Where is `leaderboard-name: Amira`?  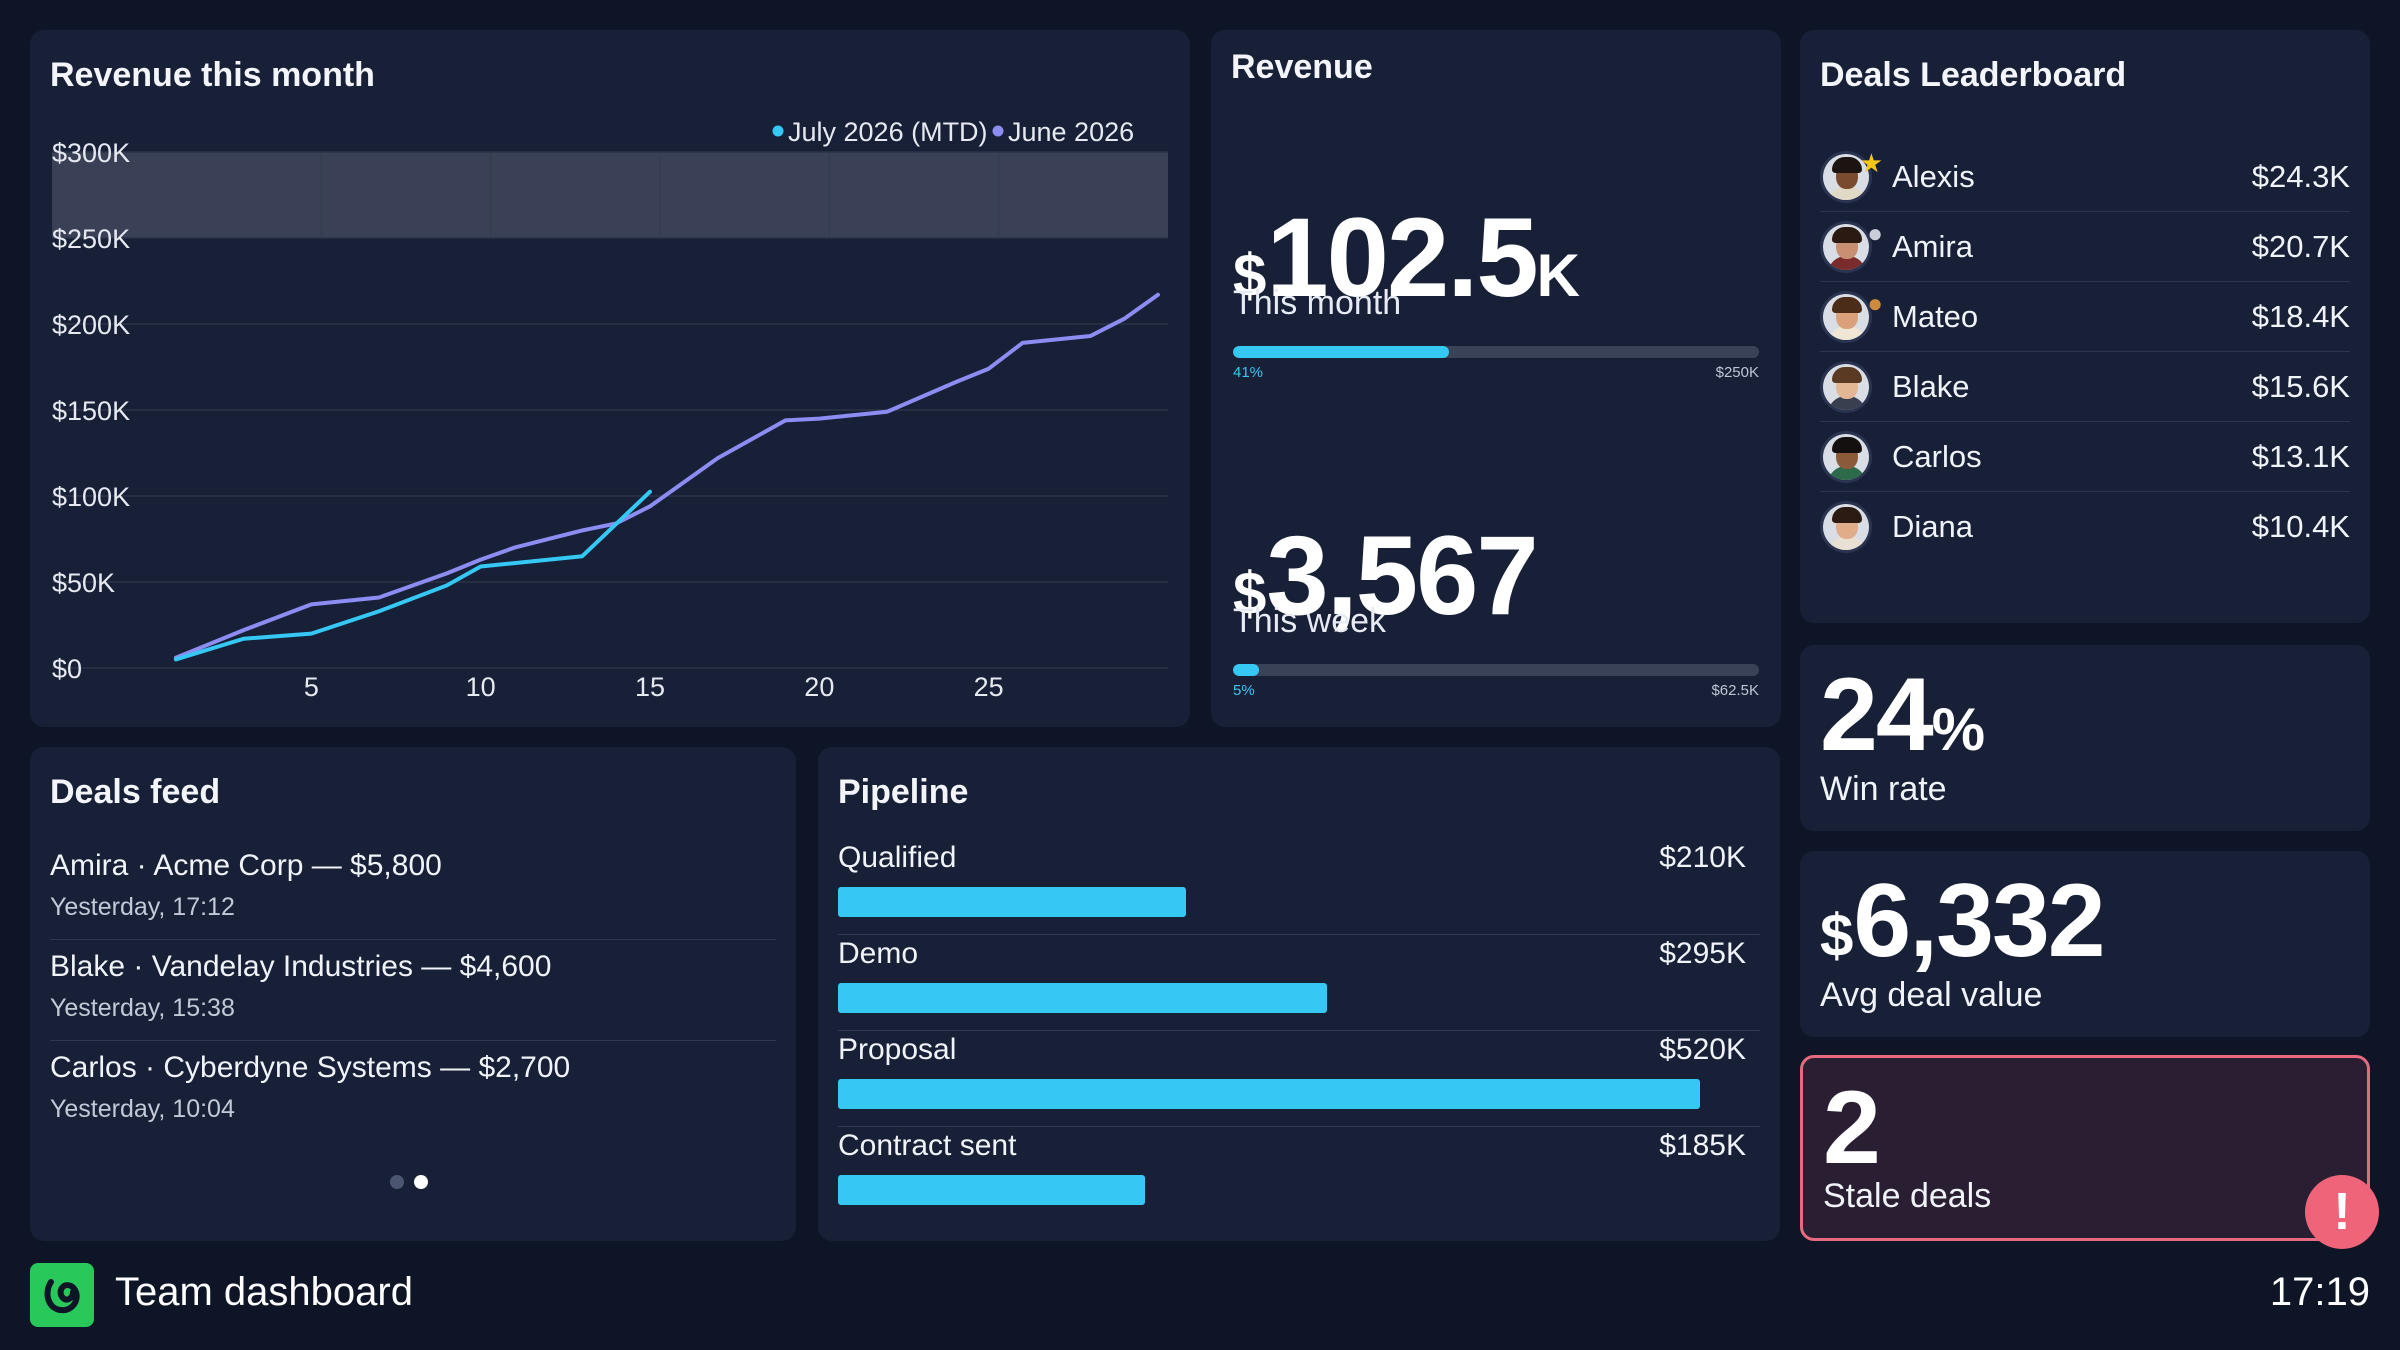
leaderboard-name: Amira is located at coordinates (1932, 246).